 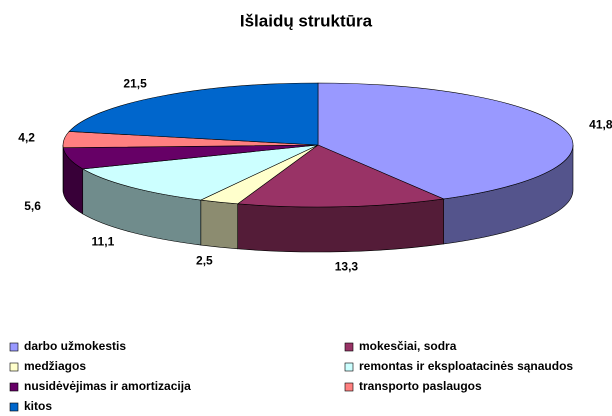 I want to click on chart-title: Išlaidų struktūra, so click(x=306, y=20).